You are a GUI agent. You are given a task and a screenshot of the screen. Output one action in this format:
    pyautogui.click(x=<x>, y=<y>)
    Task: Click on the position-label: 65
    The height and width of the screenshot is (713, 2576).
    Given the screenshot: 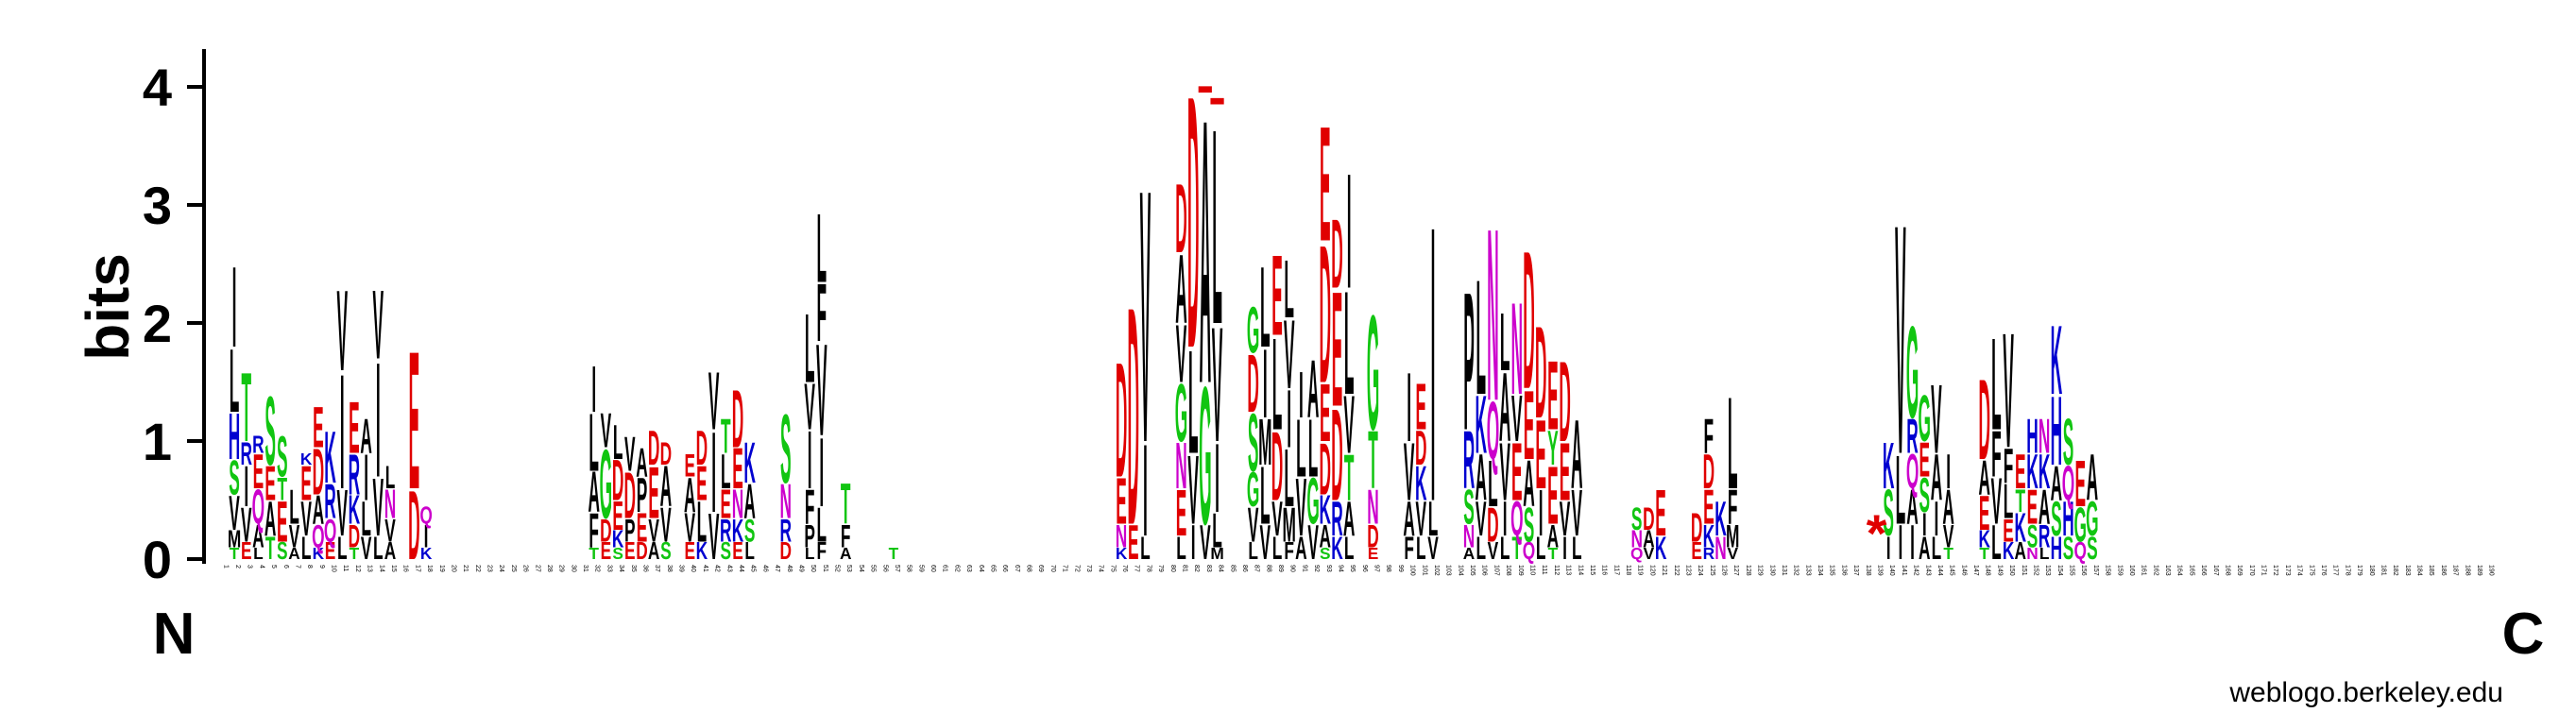 What is the action you would take?
    pyautogui.click(x=993, y=568)
    